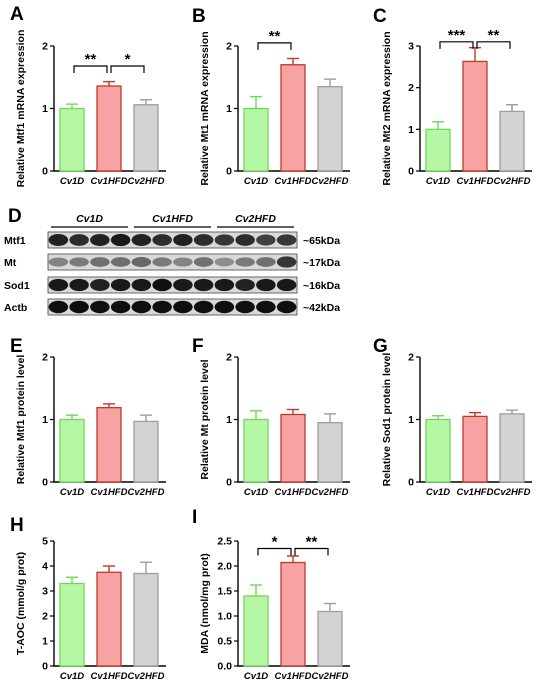 The height and width of the screenshot is (688, 550). Describe the element at coordinates (17, 525) in the screenshot. I see `panel-label: H` at that location.